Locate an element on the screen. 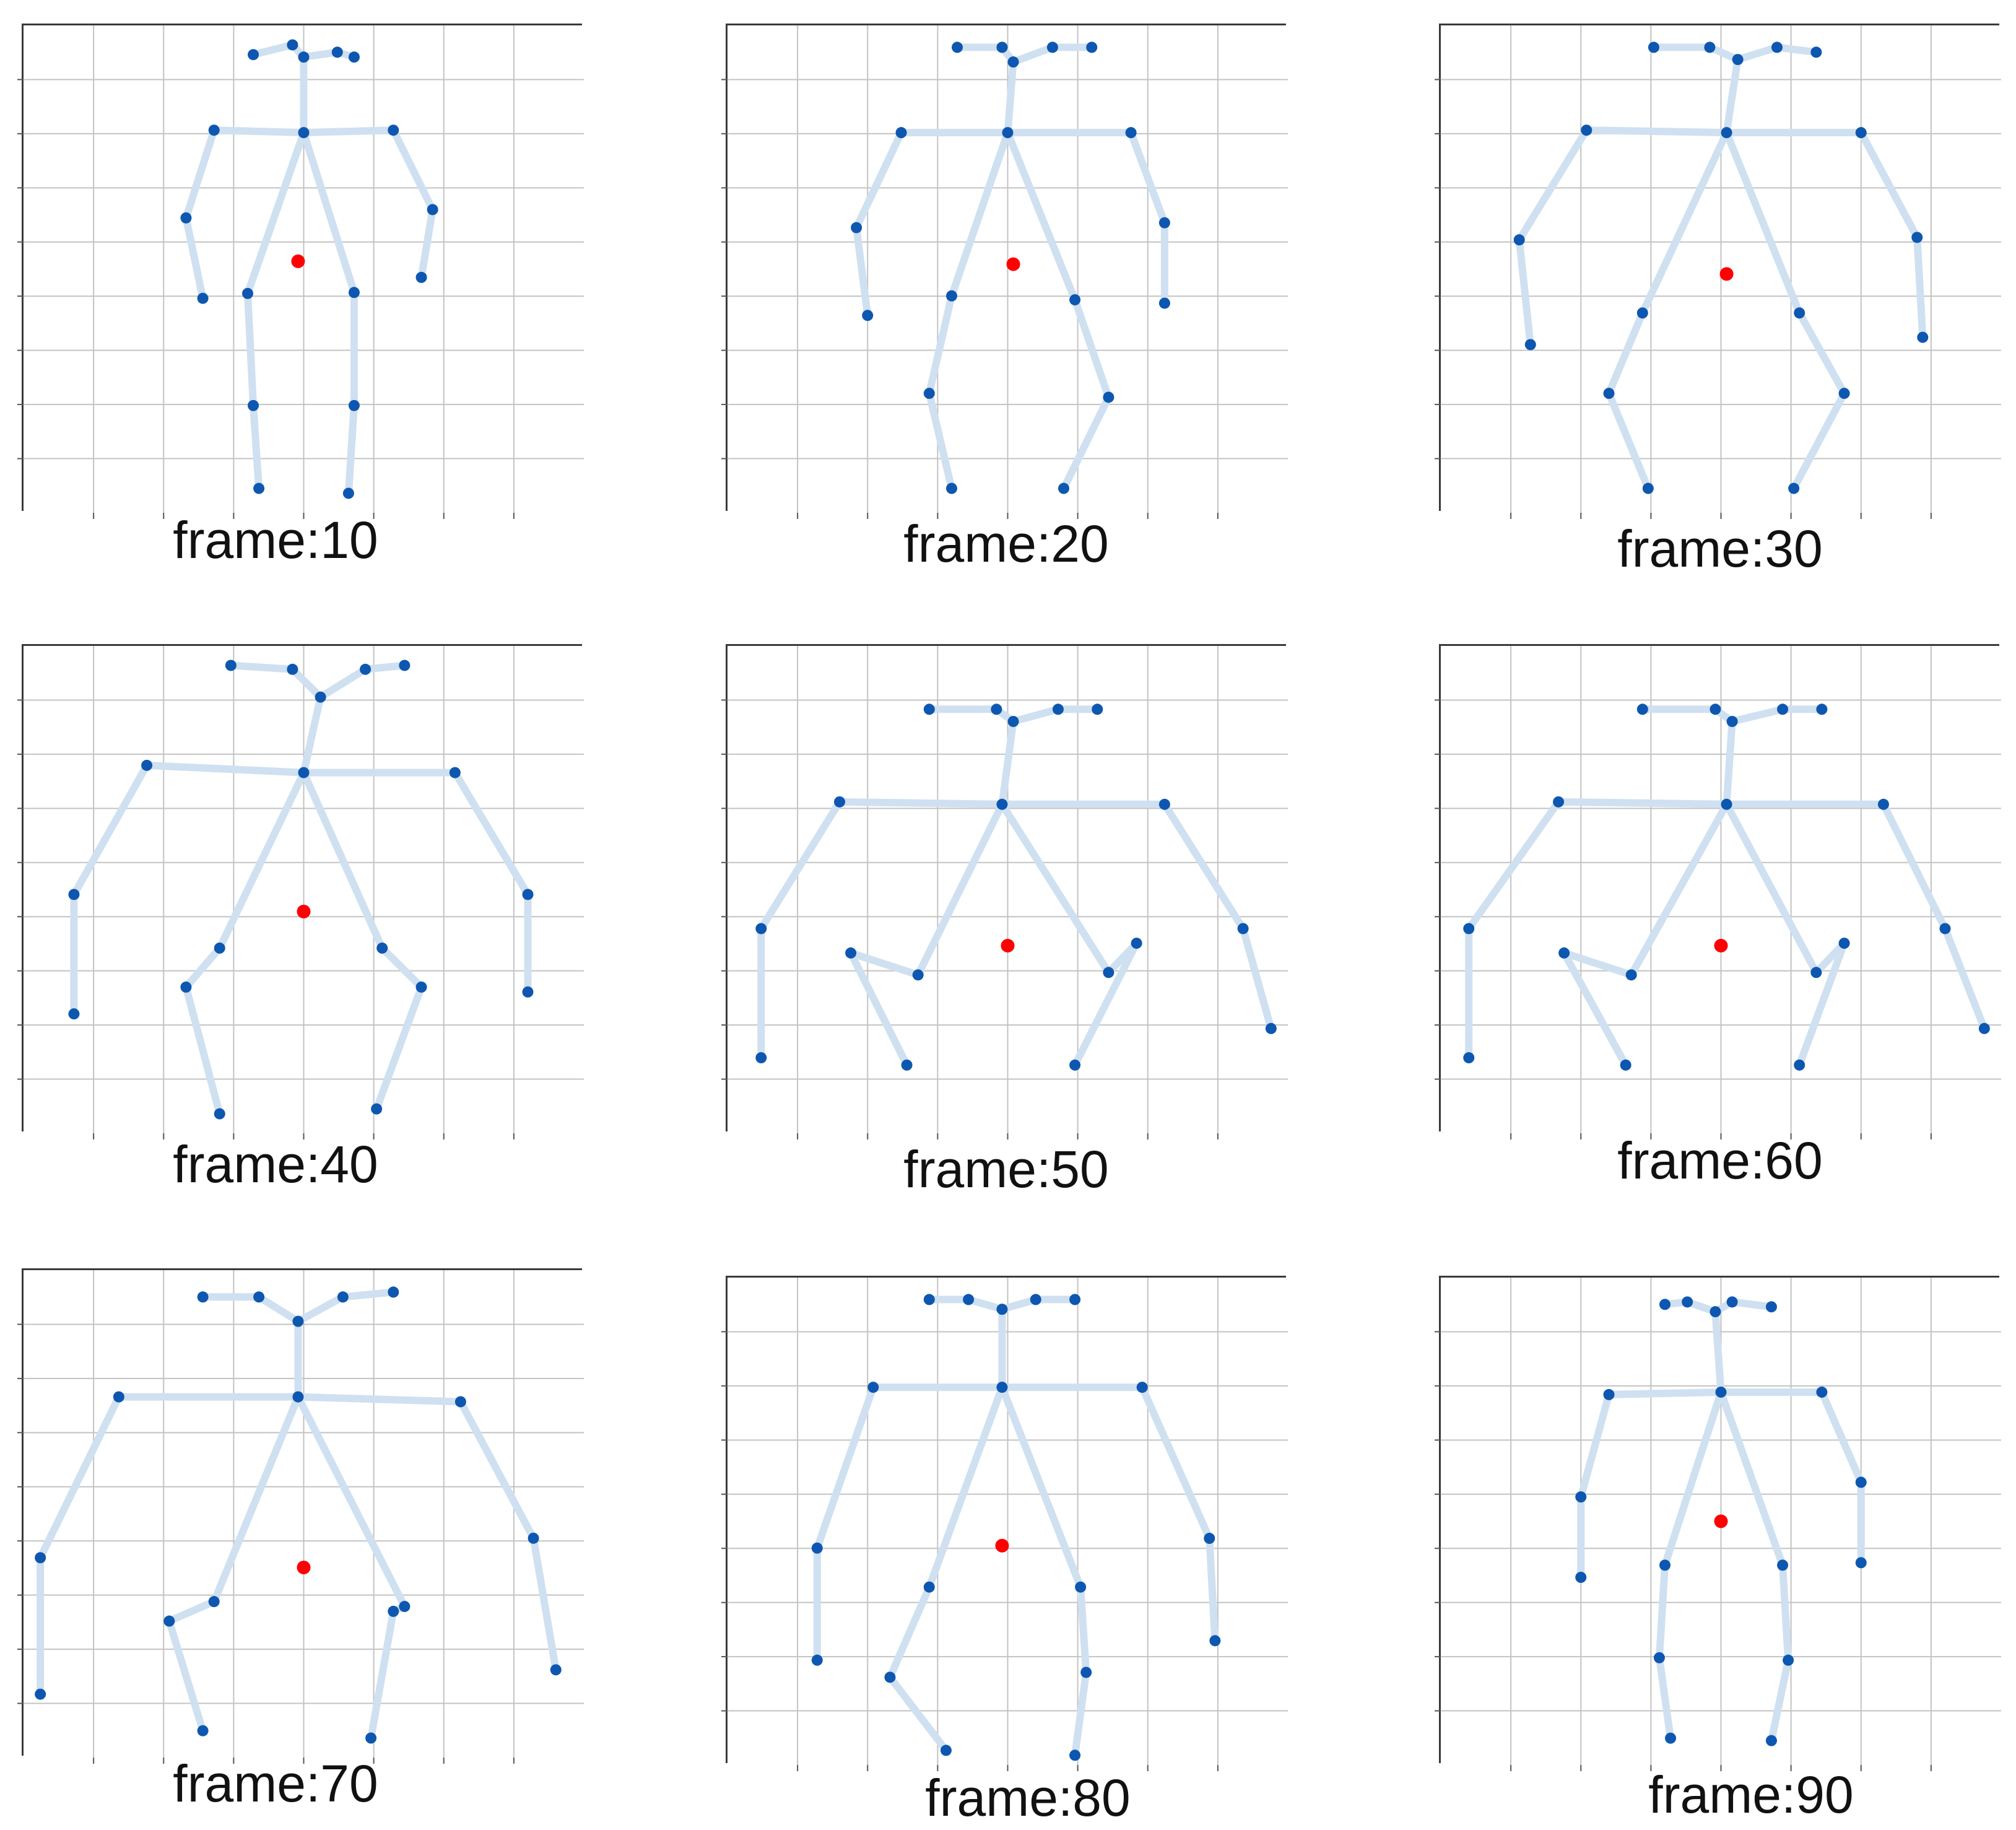 Image resolution: width=2016 pixels, height=1830 pixels. panel-frame-80: frame:80 is located at coordinates (1055, 1537).